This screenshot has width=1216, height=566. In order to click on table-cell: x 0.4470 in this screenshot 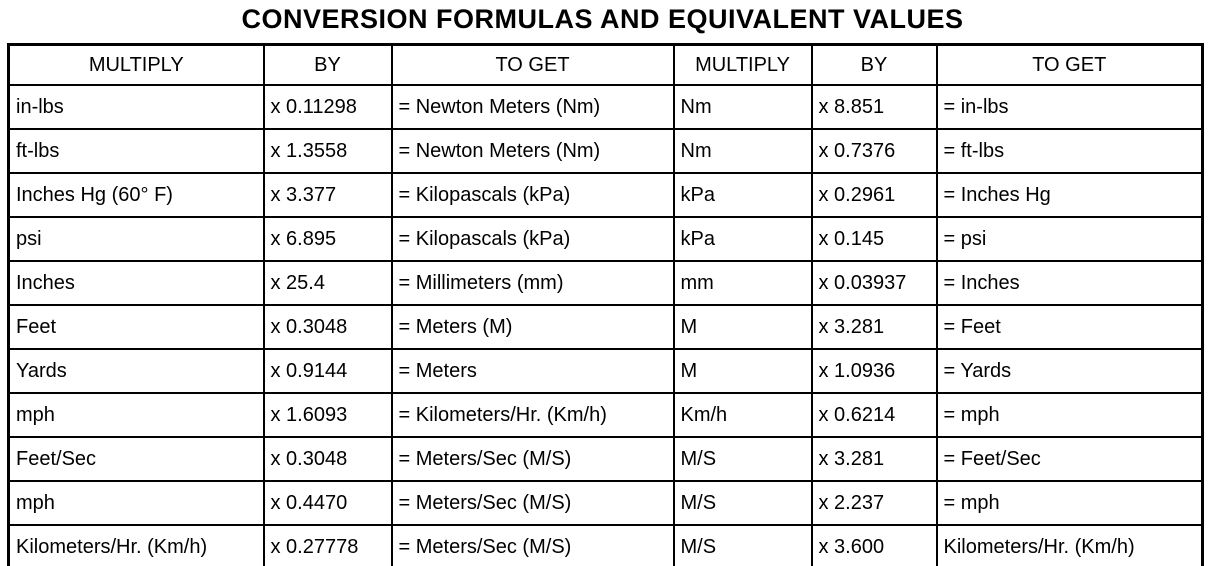, I will do `click(327, 503)`.